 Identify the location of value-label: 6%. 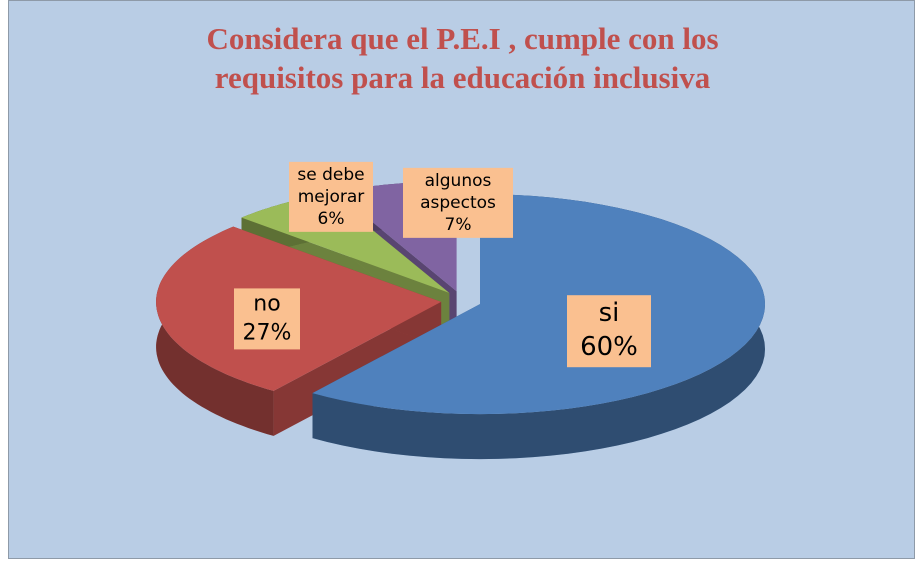
(331, 219).